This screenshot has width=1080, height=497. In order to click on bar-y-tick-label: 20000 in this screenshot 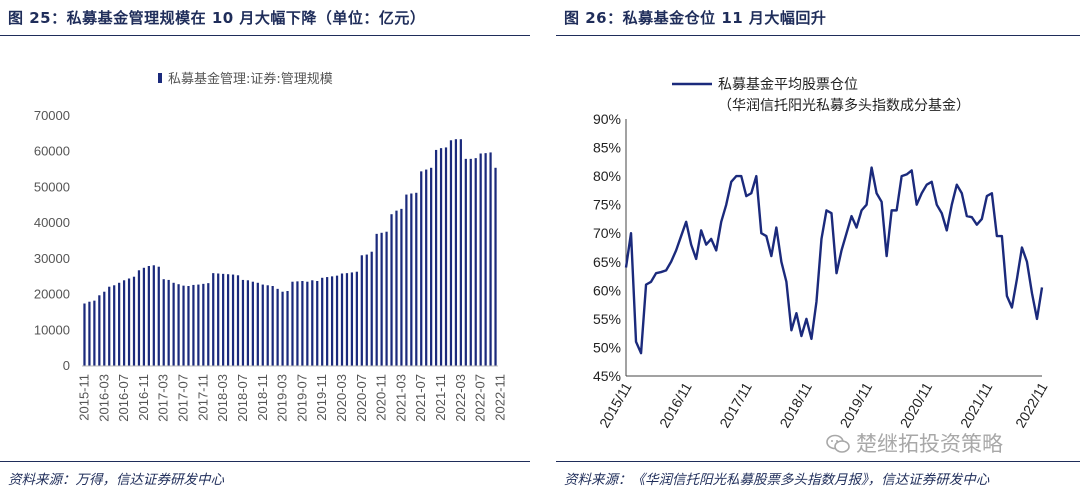, I will do `click(52, 294)`.